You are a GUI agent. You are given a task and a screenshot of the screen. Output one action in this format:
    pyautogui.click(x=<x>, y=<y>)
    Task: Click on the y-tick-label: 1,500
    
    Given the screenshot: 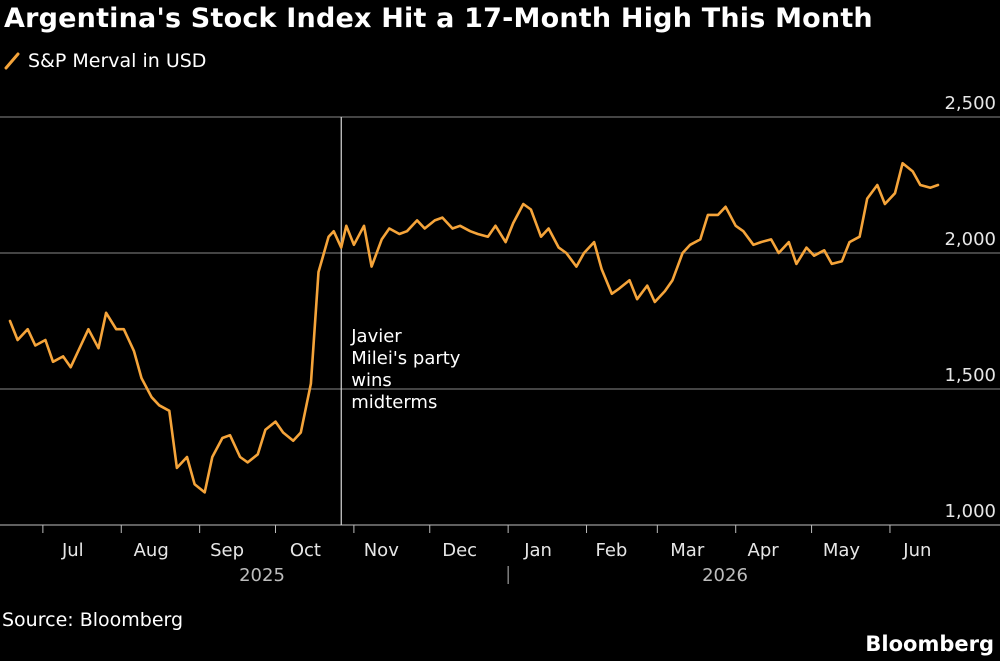 What is the action you would take?
    pyautogui.click(x=970, y=375)
    